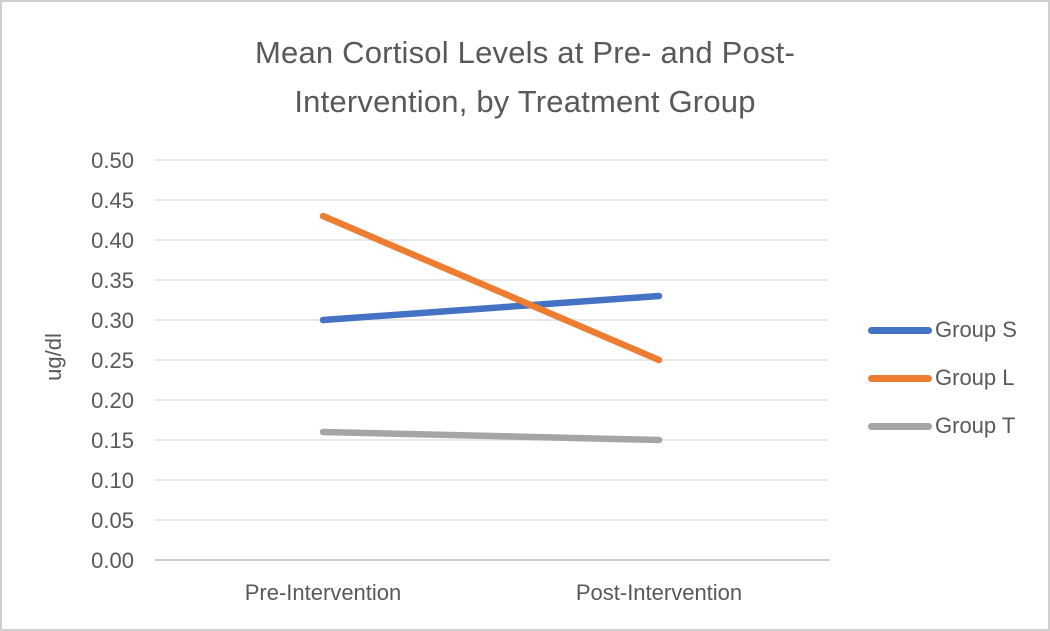 The width and height of the screenshot is (1050, 631). I want to click on legend-swatch-group-t, so click(900, 426).